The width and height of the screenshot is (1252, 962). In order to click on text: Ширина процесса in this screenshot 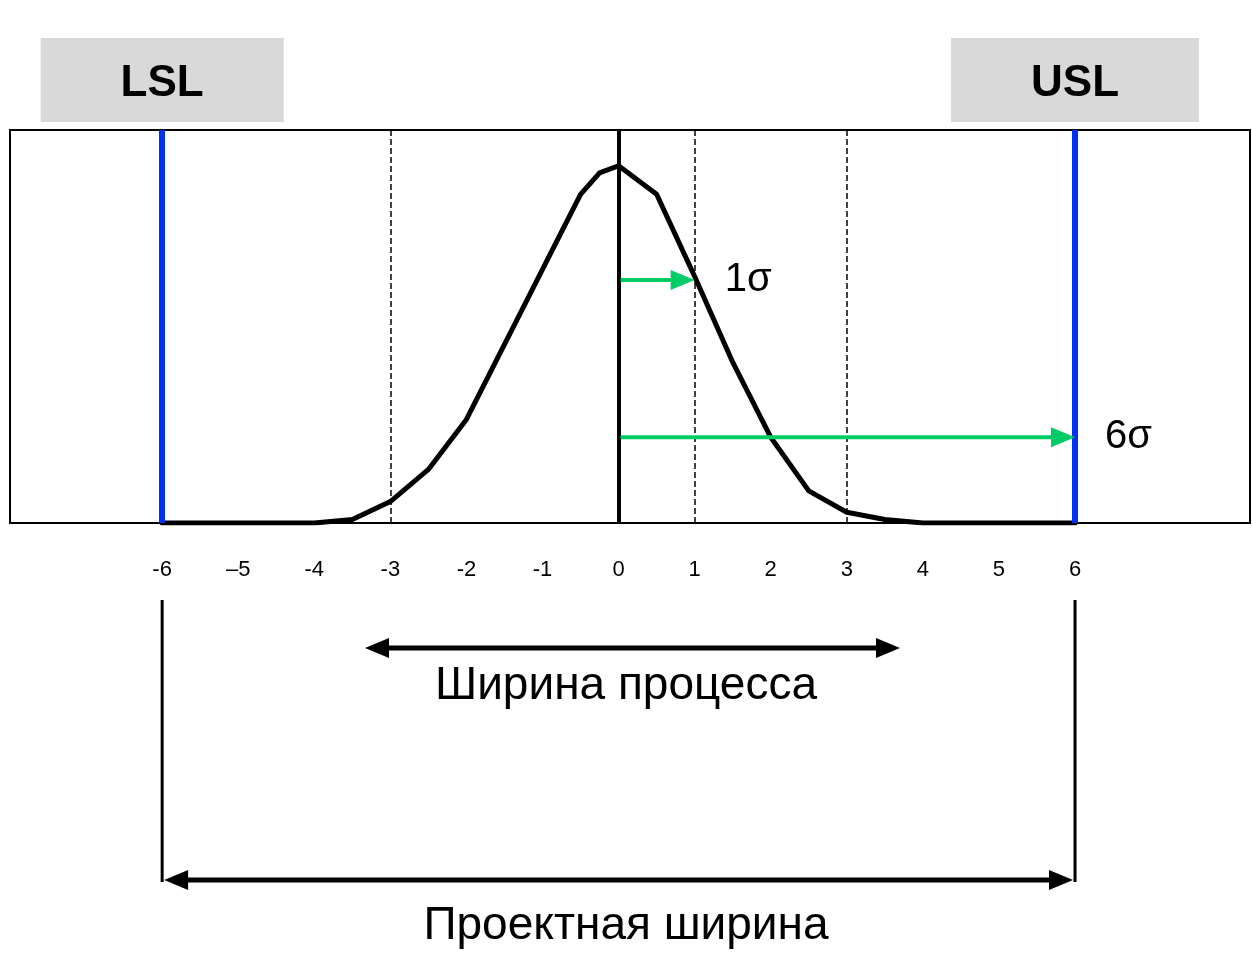, I will do `click(626, 683)`.